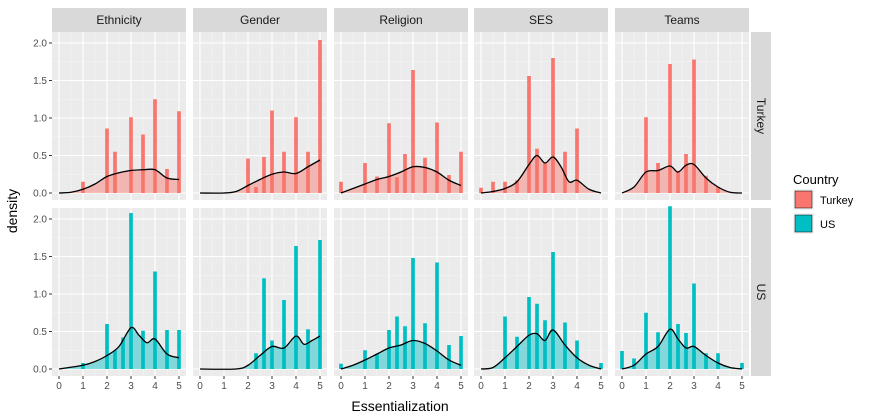 The image size is (871, 417). I want to click on strip-bg-gender, so click(260, 20).